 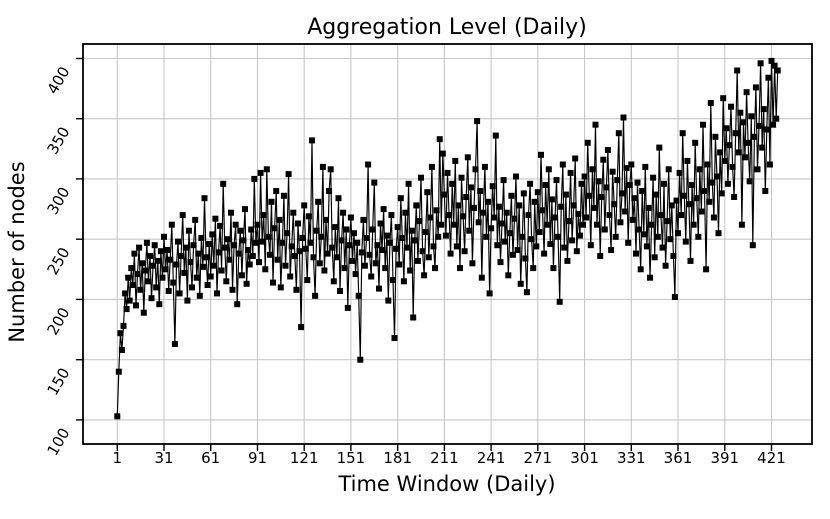 What do you see at coordinates (59, 321) in the screenshot?
I see `y-tick-label: 200` at bounding box center [59, 321].